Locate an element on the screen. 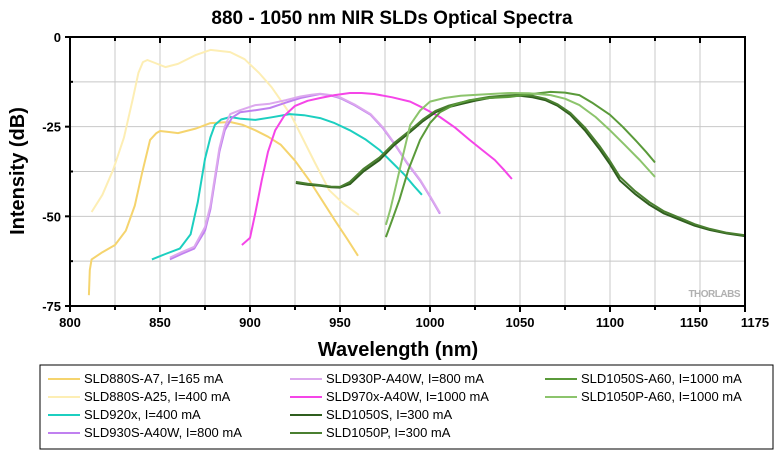  x-tick-label: 1150 is located at coordinates (694, 322).